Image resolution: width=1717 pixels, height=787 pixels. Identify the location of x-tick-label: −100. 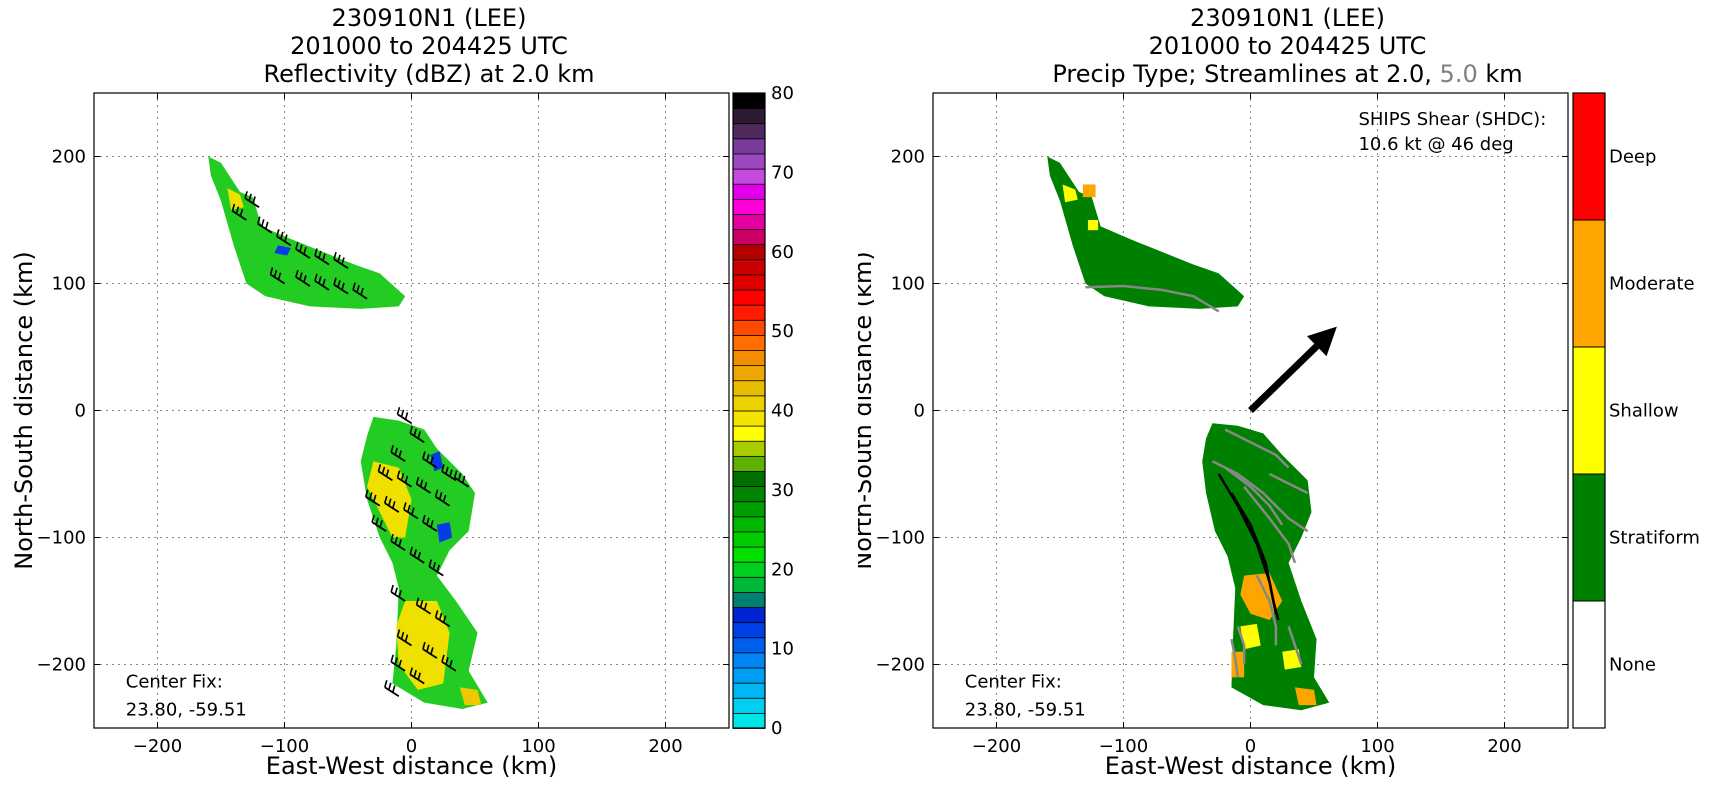
(284, 746).